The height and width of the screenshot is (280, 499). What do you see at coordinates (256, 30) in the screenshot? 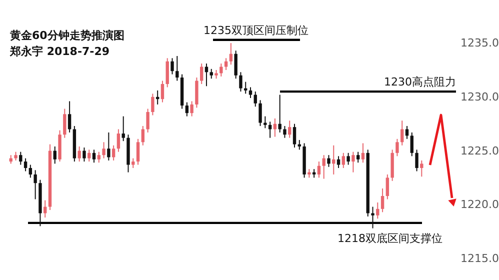
I see `ref-line-label: 1235双顶区间压制位` at bounding box center [256, 30].